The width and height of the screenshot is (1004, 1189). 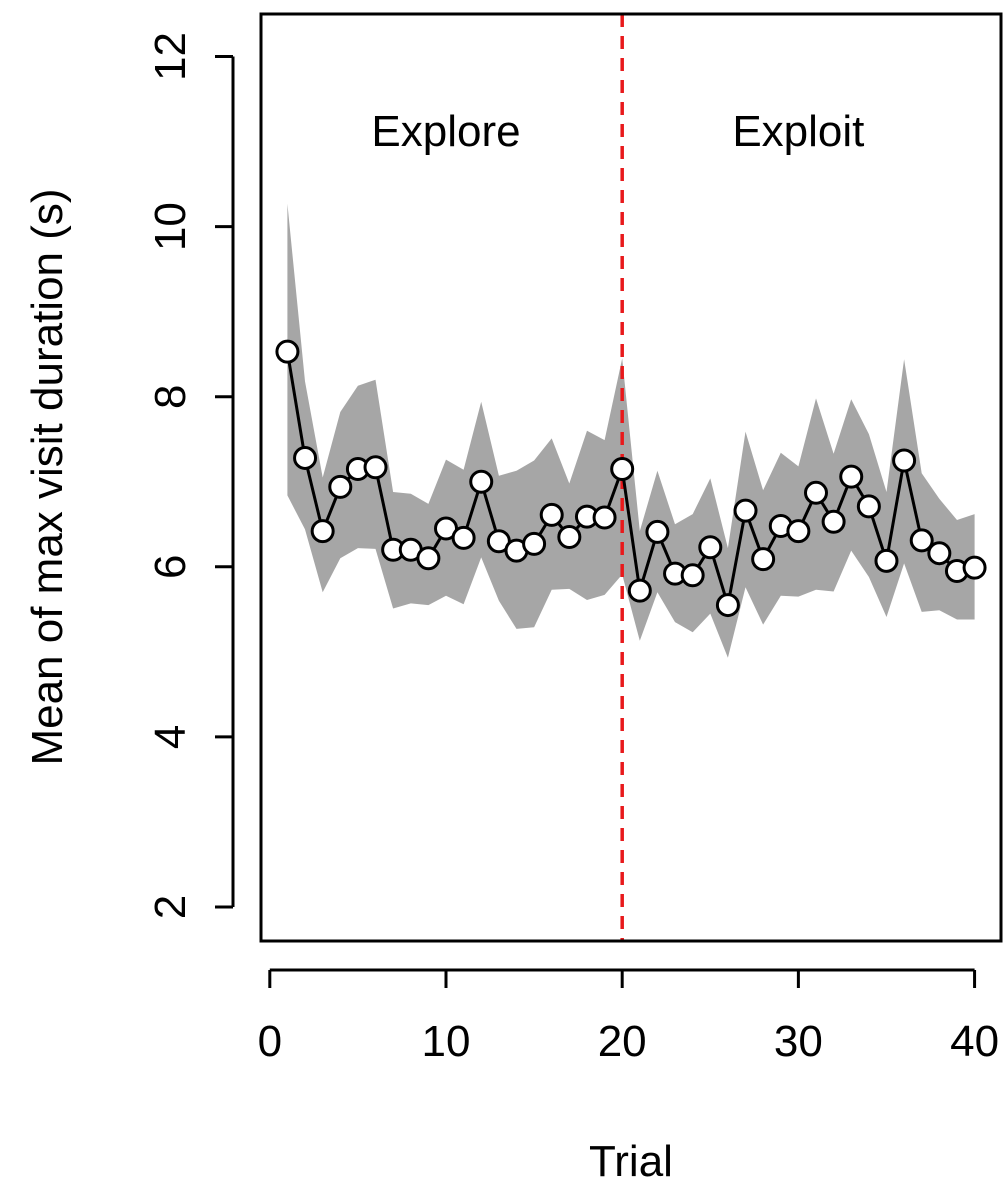 I want to click on region-label-explore: Explore, so click(x=445, y=131).